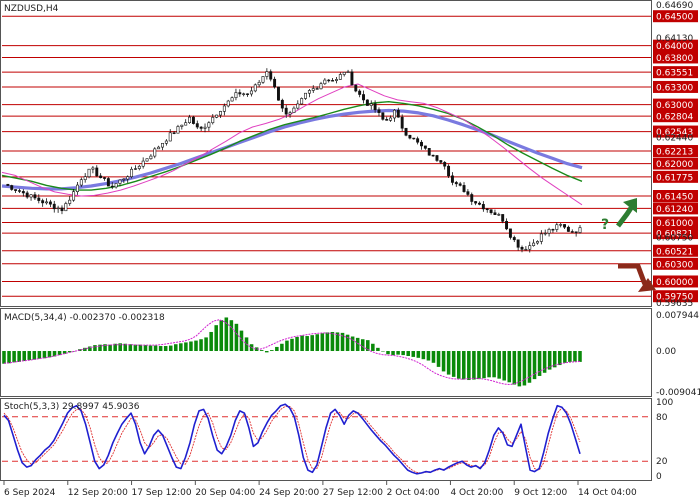  I want to click on stoch-title: Stoch(5,3,3) 29.8997 45.9036, so click(72, 407).